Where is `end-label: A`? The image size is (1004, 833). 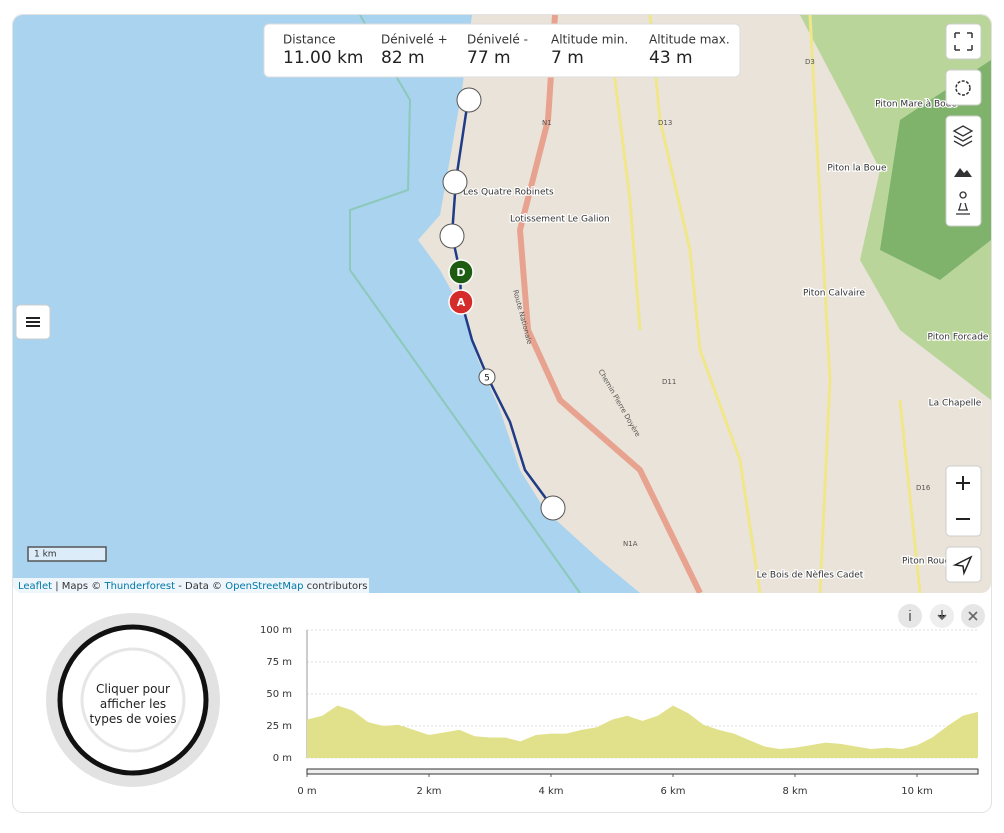 end-label: A is located at coordinates (461, 302).